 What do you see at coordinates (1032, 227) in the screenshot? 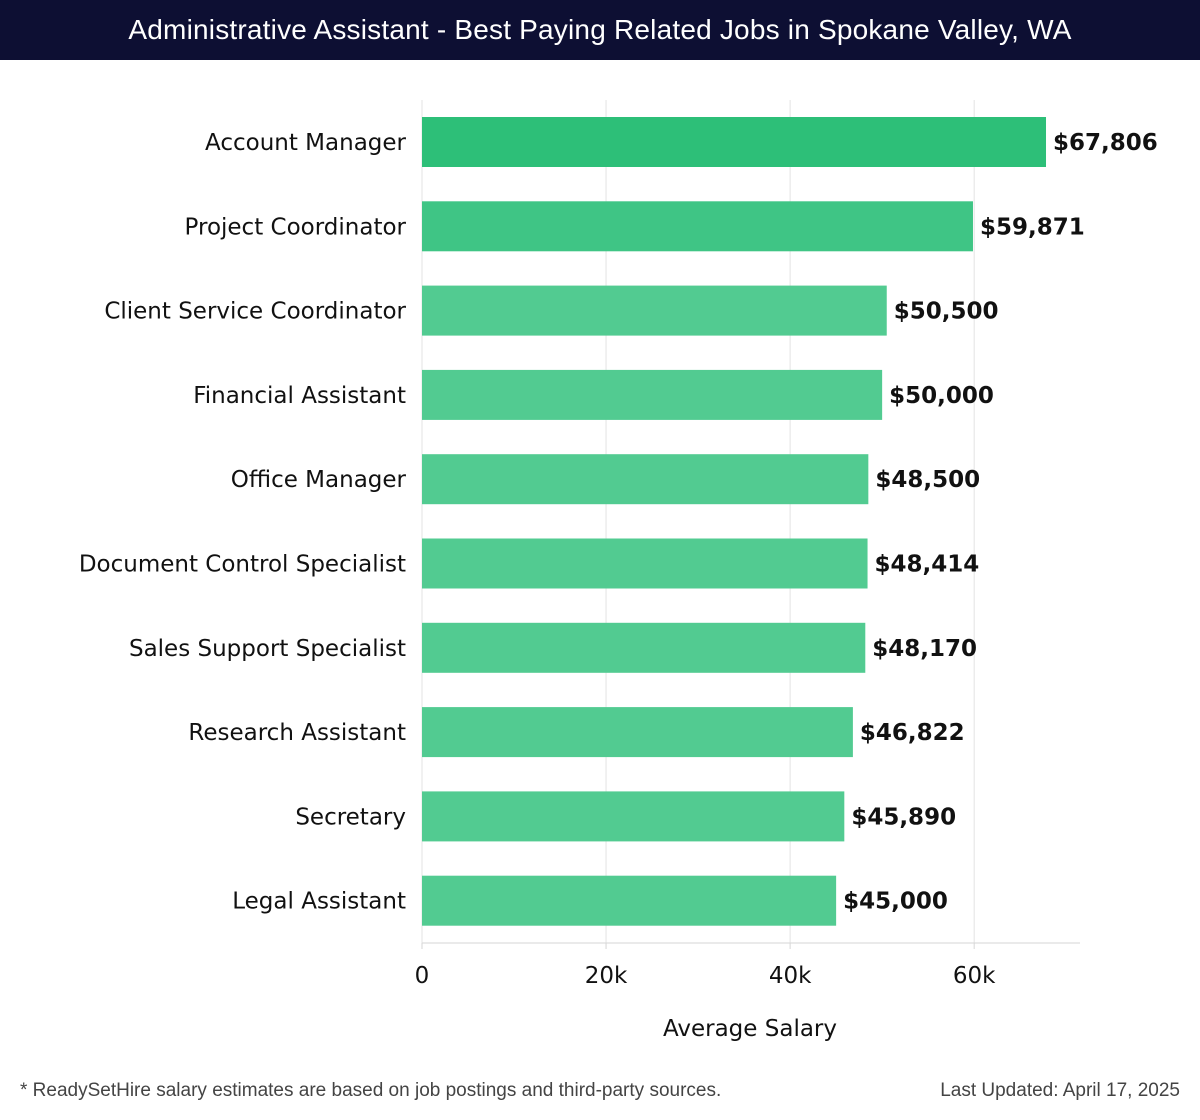
I see `value-label: $59,871` at bounding box center [1032, 227].